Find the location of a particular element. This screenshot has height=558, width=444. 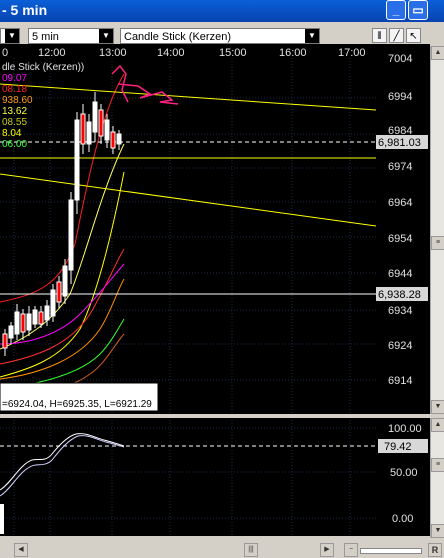

legend-value: 08.18 is located at coordinates (14, 89).